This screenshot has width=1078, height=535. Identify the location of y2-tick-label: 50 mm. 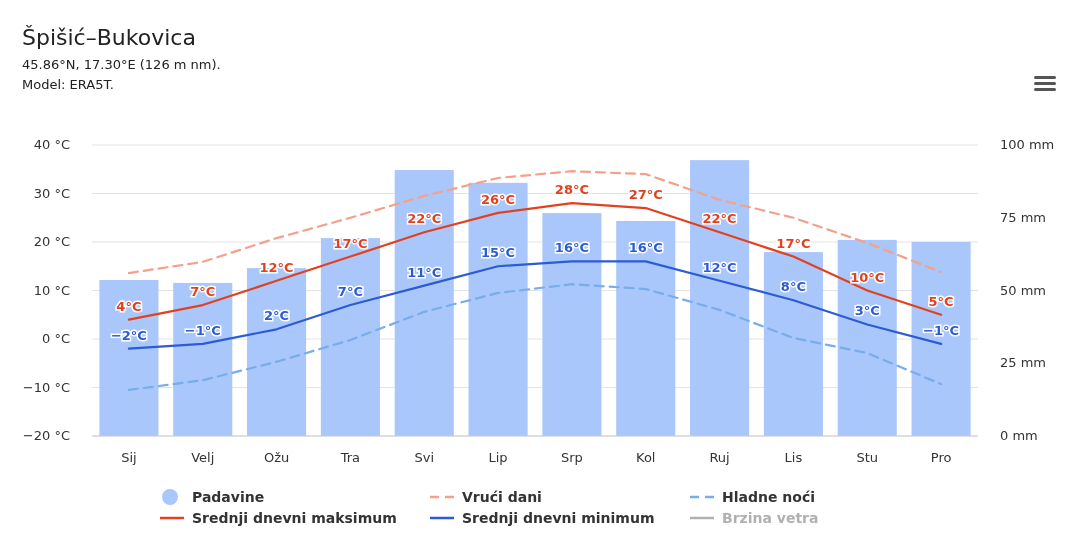
(1023, 290).